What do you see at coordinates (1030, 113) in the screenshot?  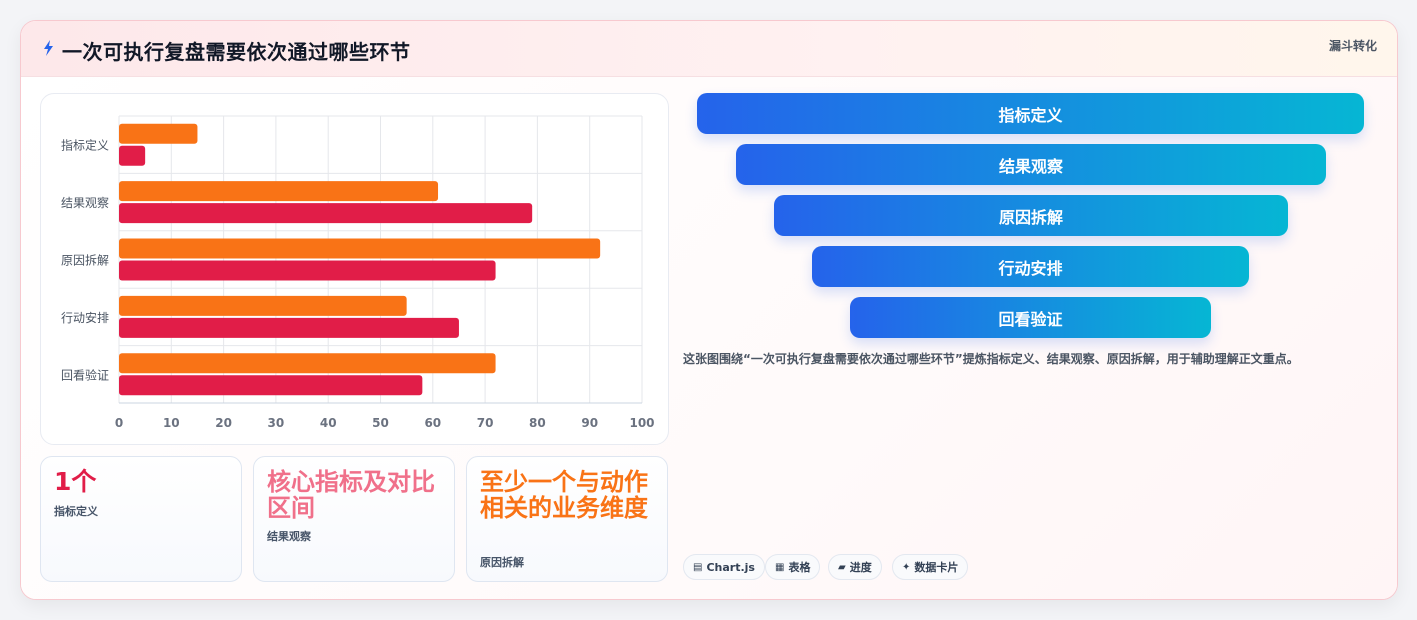 I see `funnel-step-1: 指标定义` at bounding box center [1030, 113].